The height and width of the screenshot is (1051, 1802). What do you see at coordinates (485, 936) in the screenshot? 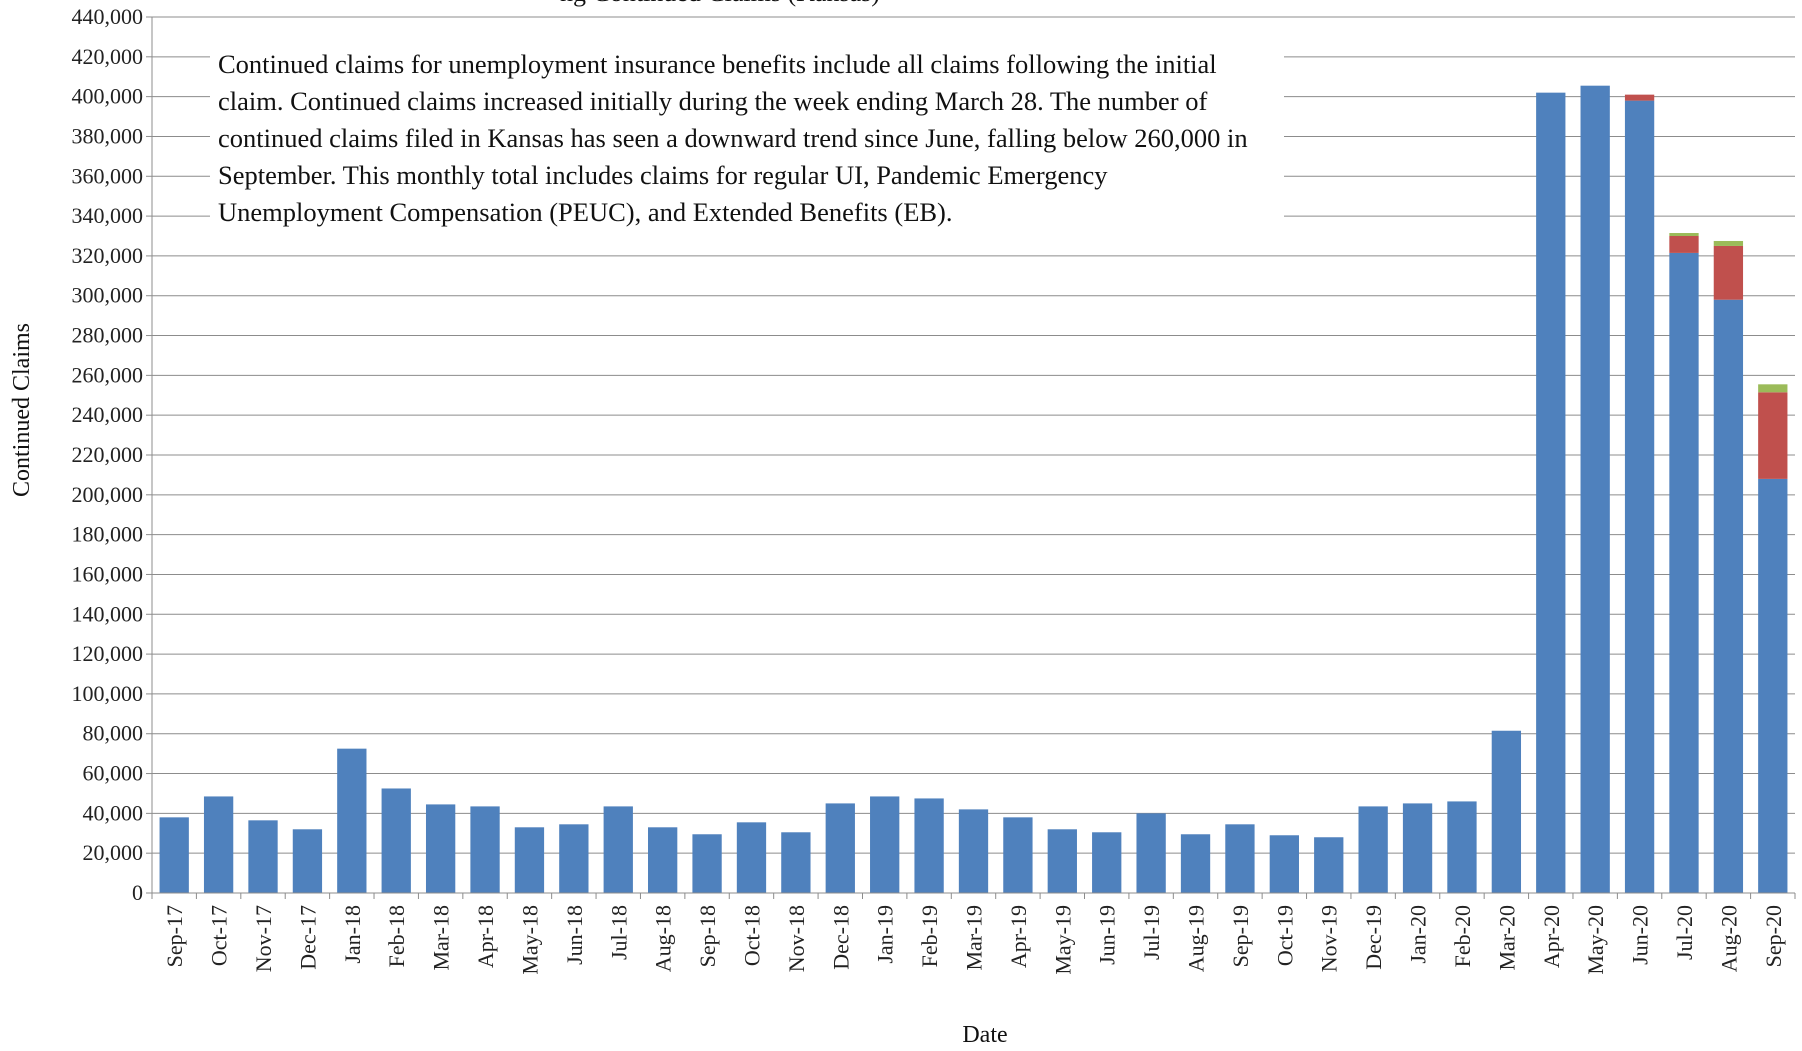
I see `x-tick-label: Apr-18` at bounding box center [485, 936].